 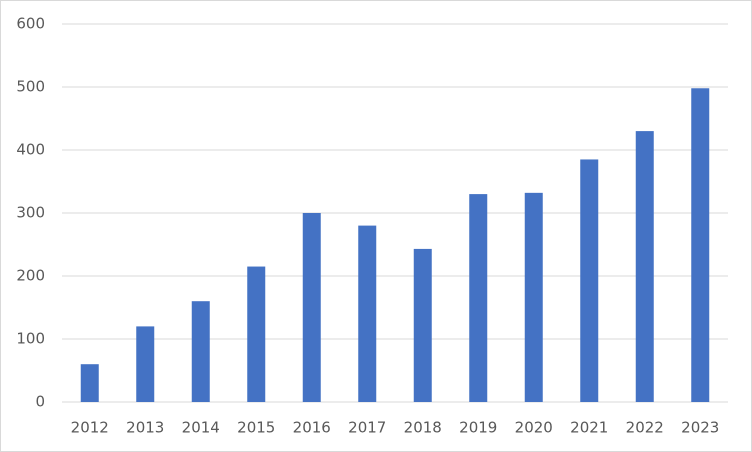 What do you see at coordinates (145, 428) in the screenshot?
I see `x-tick-label: 2013` at bounding box center [145, 428].